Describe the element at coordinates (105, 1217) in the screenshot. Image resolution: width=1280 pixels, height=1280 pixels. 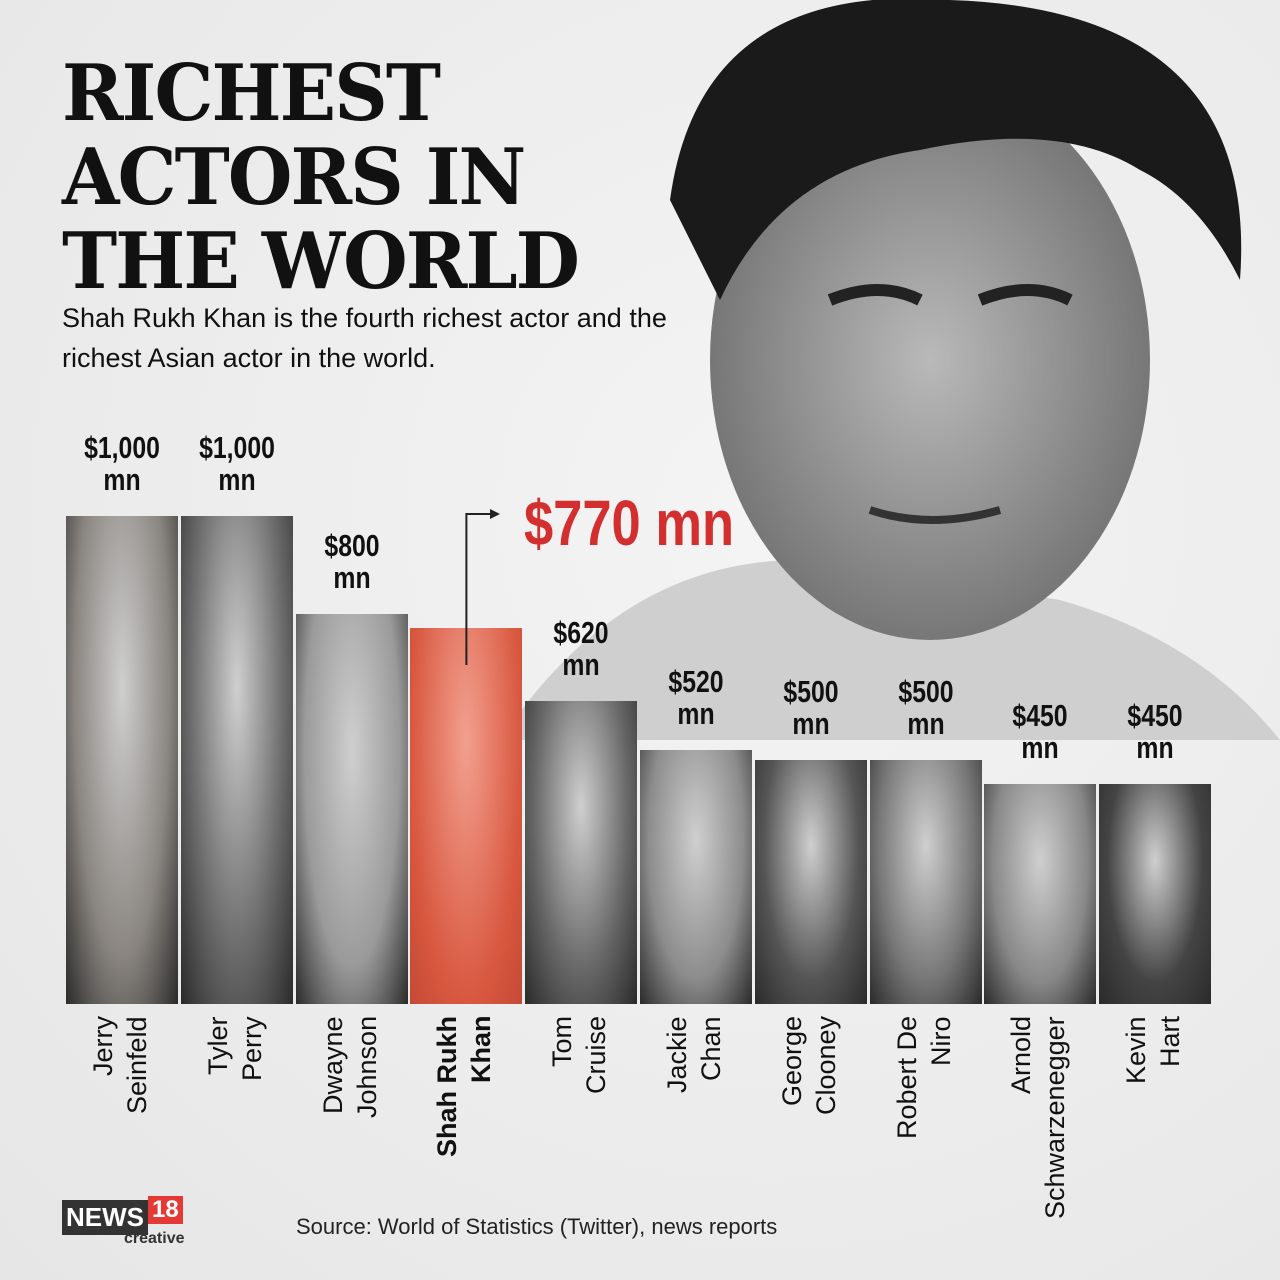
I see `logo-news: NEWS` at that location.